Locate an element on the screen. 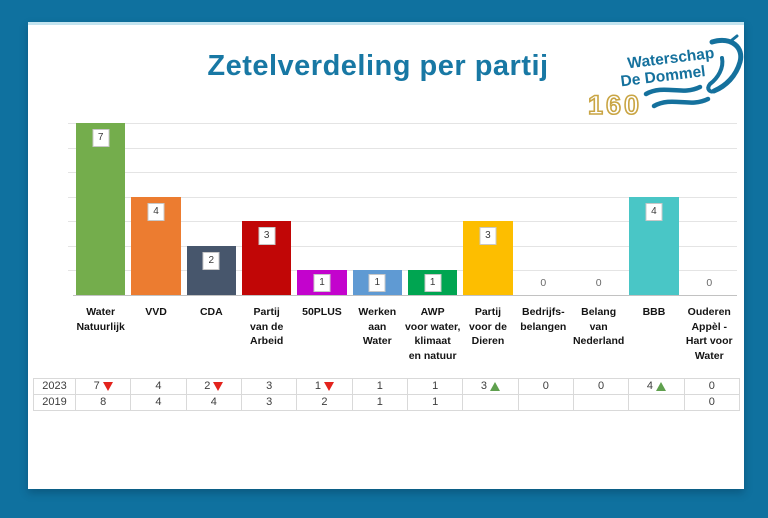 This screenshot has height=518, width=768. bar-werken-aan-water: 1 is located at coordinates (377, 282).